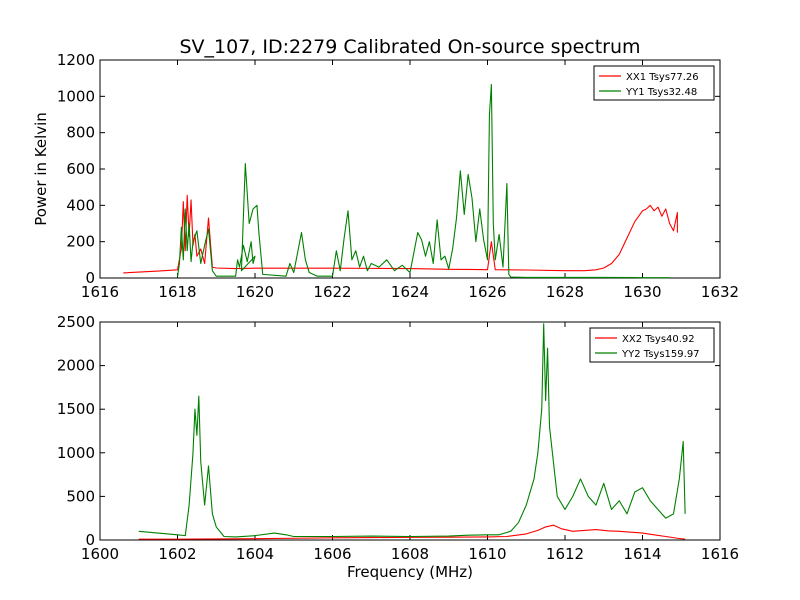 The image size is (800, 600). What do you see at coordinates (662, 77) in the screenshot?
I see `legend-label: XX1 Tsys77.26` at bounding box center [662, 77].